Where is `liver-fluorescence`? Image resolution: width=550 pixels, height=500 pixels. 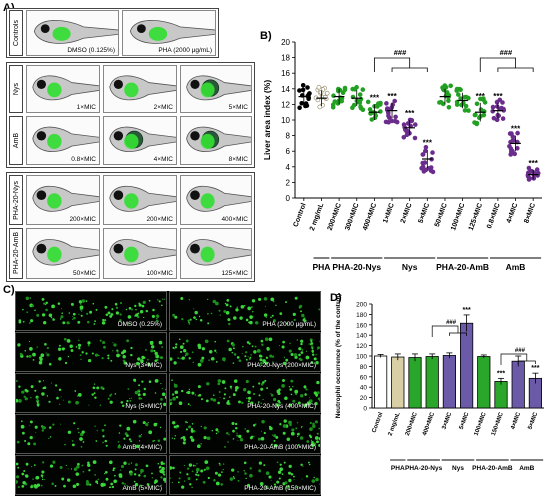
liver-fluorescence is located at coordinates (207, 201).